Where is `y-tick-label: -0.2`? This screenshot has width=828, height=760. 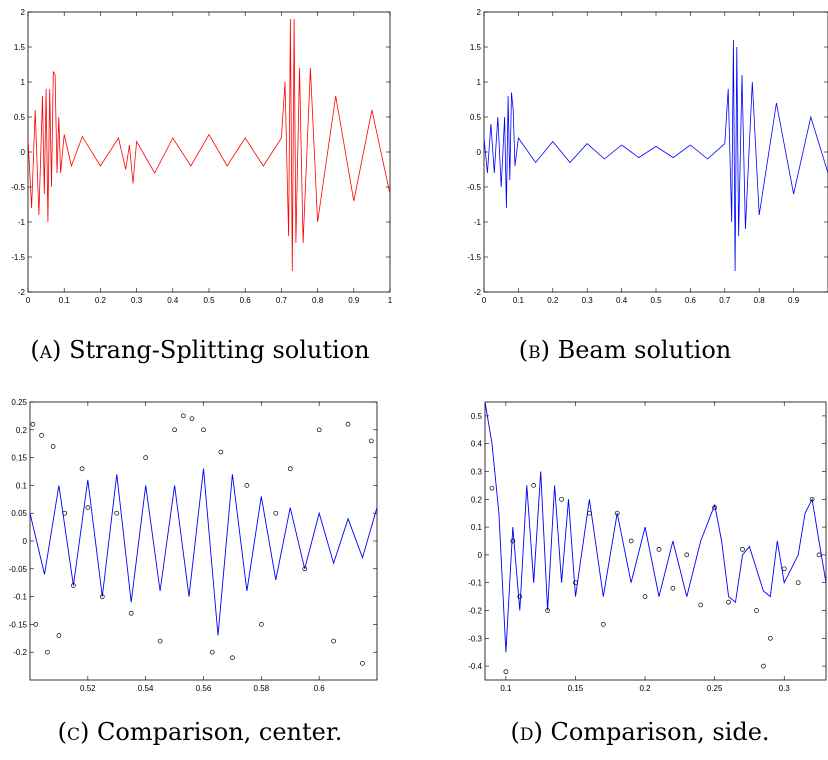 y-tick-label: -0.2 is located at coordinates (20, 652).